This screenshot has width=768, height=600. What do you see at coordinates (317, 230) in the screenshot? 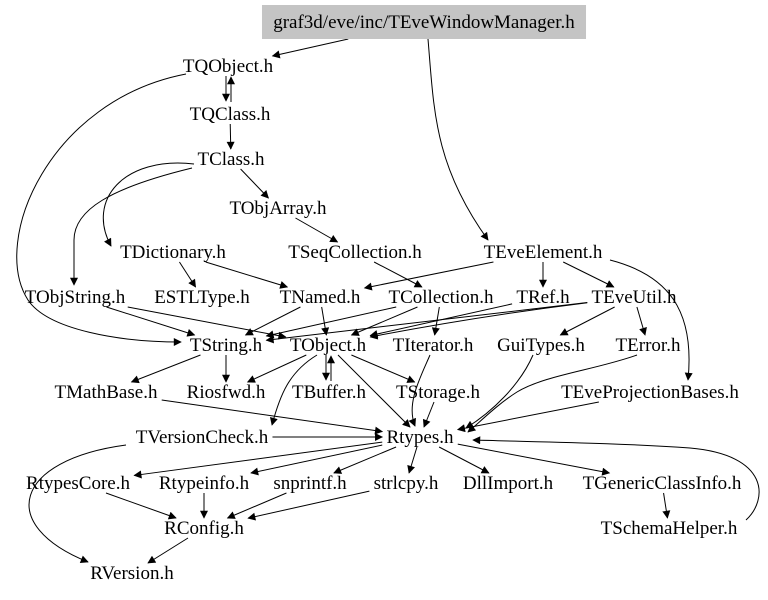
I see `edge-TObjArray-to-TSeqCollection` at bounding box center [317, 230].